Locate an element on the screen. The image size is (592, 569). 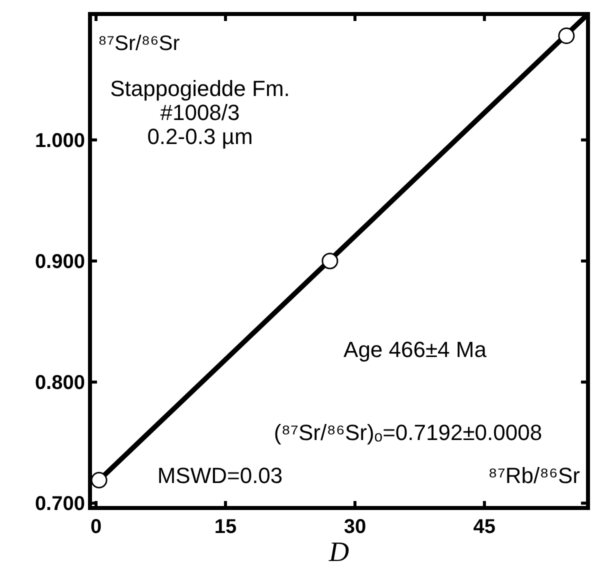
x-tick-label: 15 is located at coordinates (225, 527).